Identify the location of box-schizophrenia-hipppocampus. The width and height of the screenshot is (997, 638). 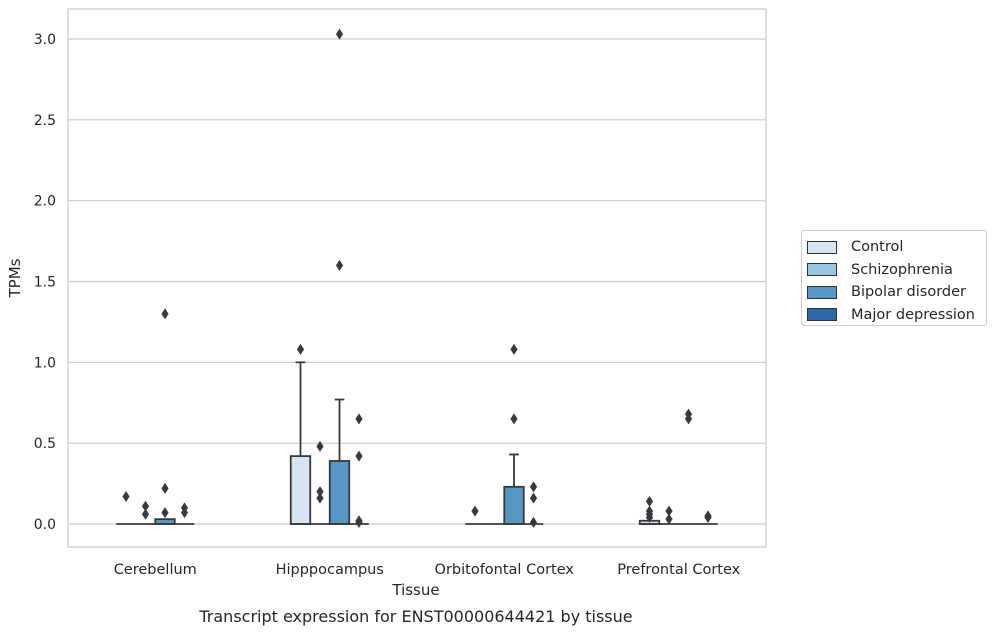
(320, 482).